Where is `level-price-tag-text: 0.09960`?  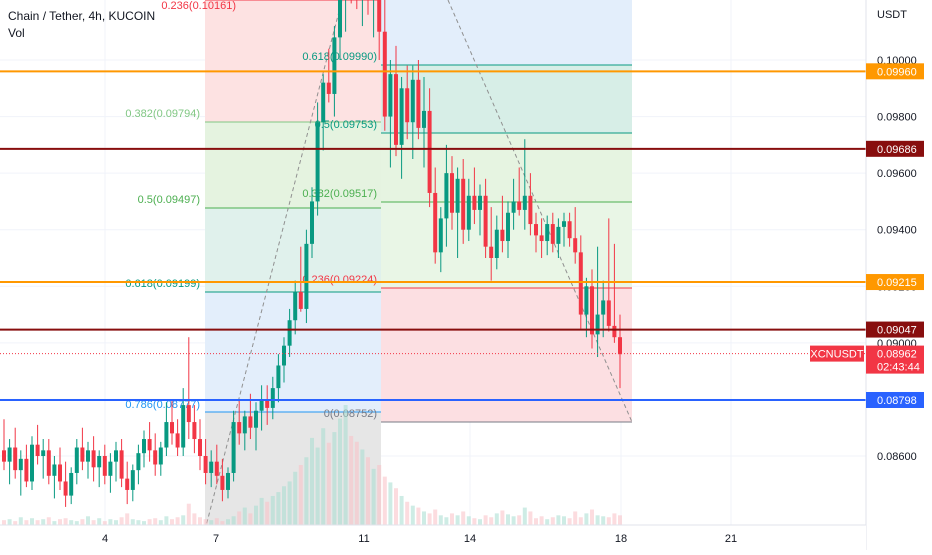 level-price-tag-text: 0.09960 is located at coordinates (897, 72).